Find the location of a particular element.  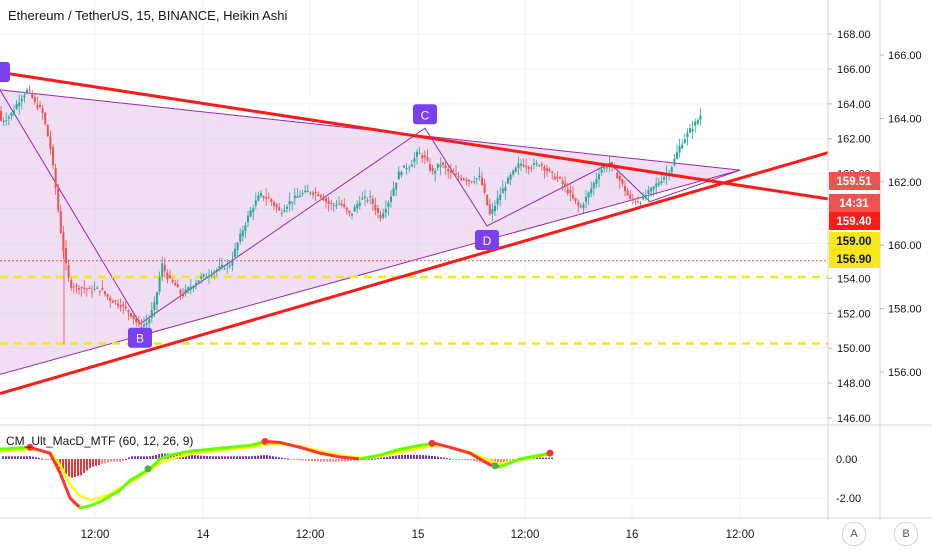

price-tag: 156.90 is located at coordinates (854, 259).